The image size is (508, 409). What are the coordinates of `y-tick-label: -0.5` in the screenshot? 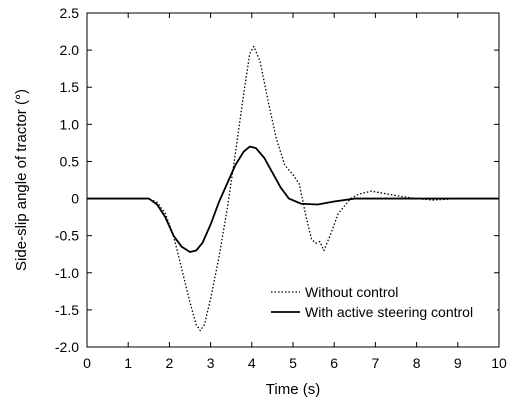 It's located at (67, 236).